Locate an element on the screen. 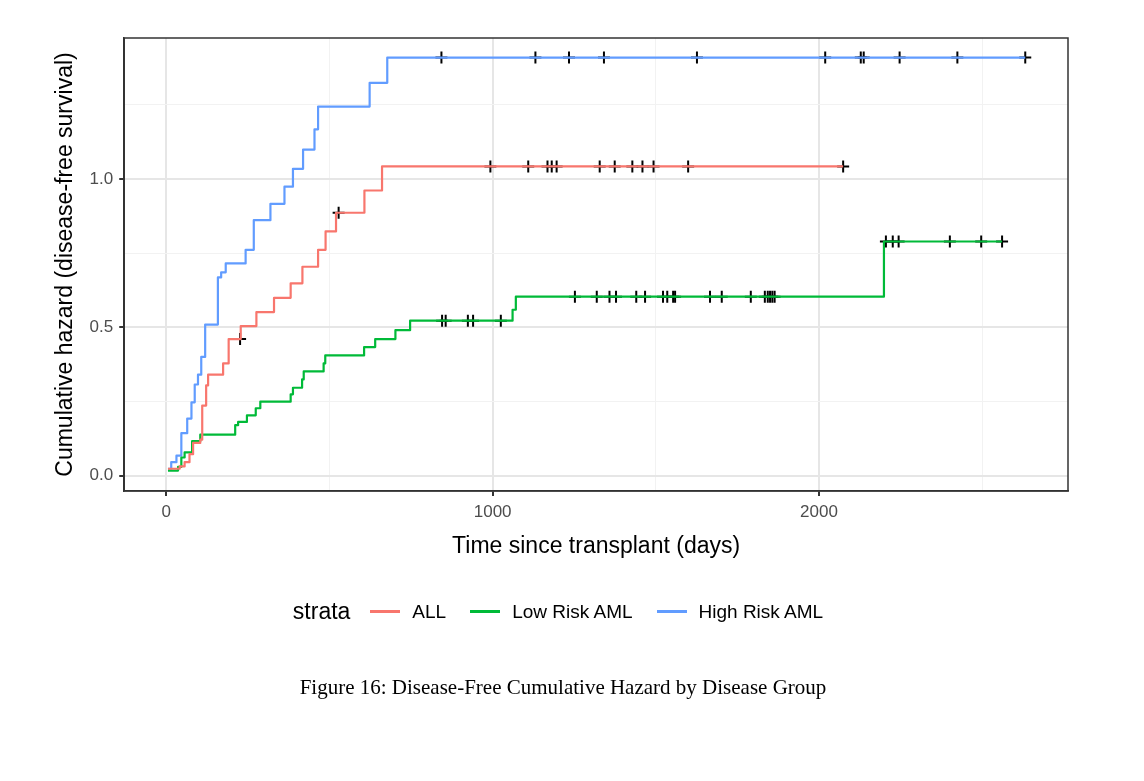 Image resolution: width=1144 pixels, height=781 pixels. legend-label: ALL is located at coordinates (429, 611).